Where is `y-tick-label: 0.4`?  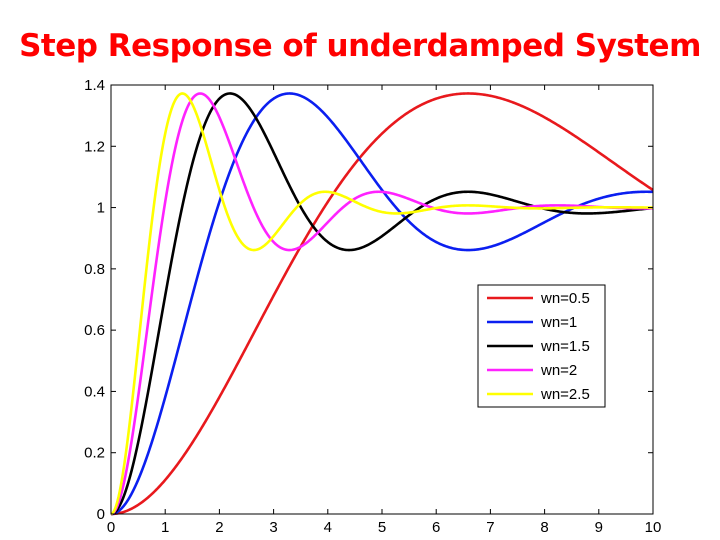
y-tick-label: 0.4 is located at coordinates (94, 391).